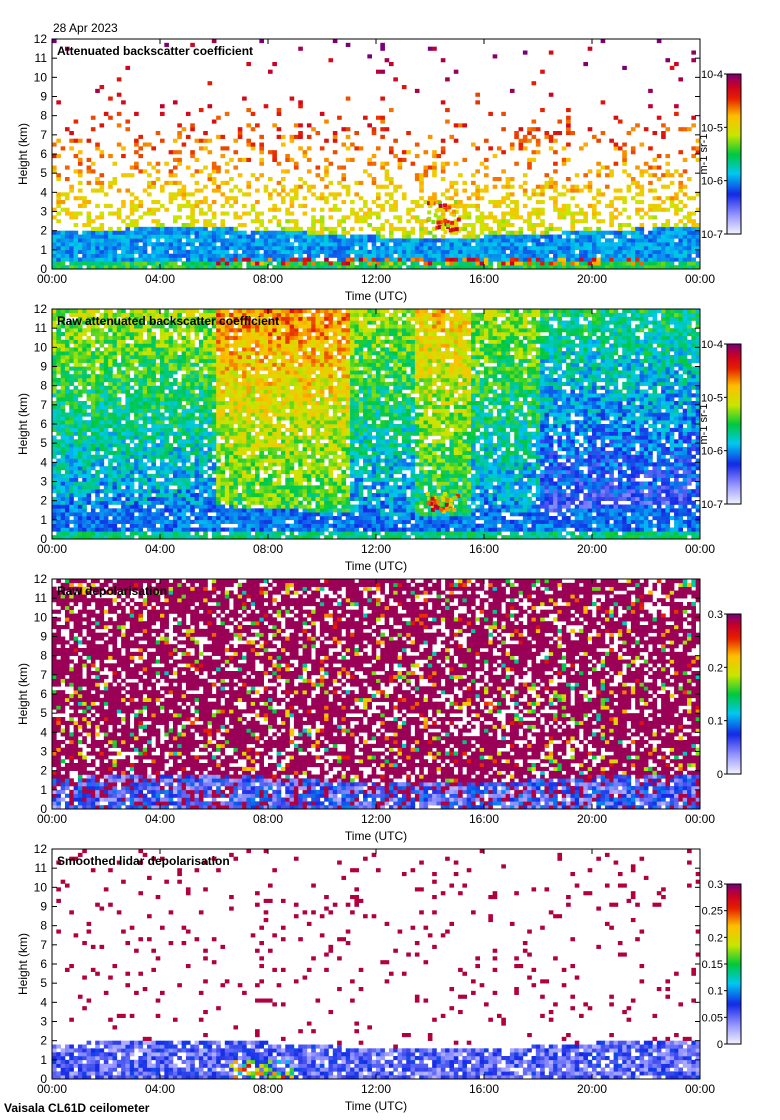 The height and width of the screenshot is (1120, 780). Describe the element at coordinates (43, 424) in the screenshot. I see `y-tick-label: 6` at that location.